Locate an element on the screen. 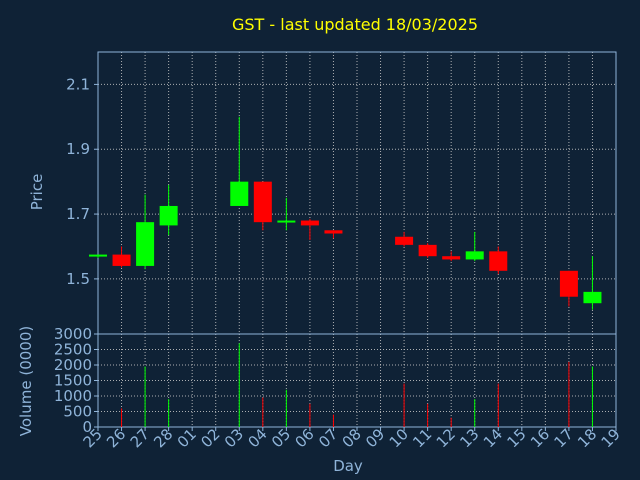 The width and height of the screenshot is (640, 480). volume-tick-label: 3000 is located at coordinates (73, 334).